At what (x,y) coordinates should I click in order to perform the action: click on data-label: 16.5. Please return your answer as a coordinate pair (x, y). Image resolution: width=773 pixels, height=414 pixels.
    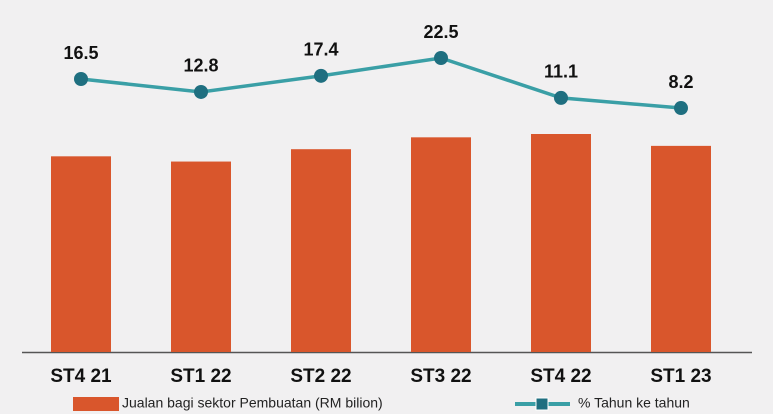
    Looking at the image, I should click on (80, 53).